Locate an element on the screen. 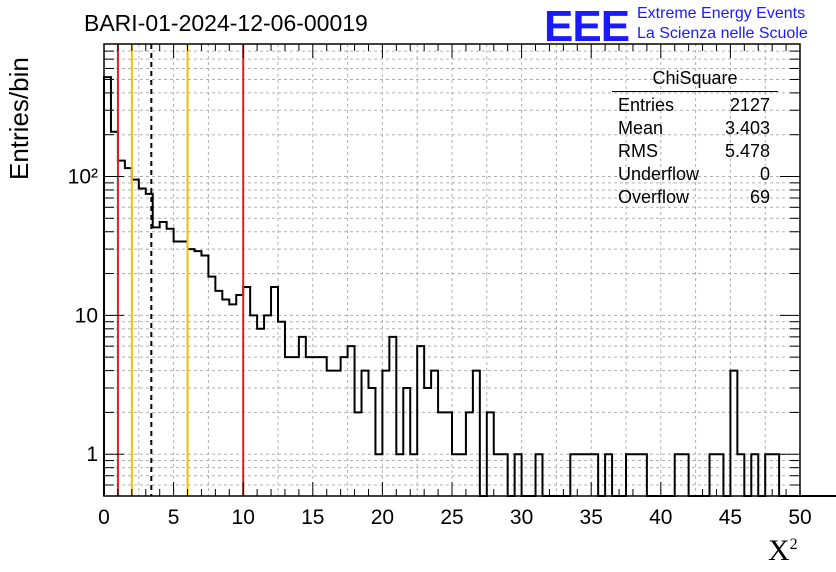 Image resolution: width=836 pixels, height=572 pixels. x-tick-label: 5 is located at coordinates (174, 517).